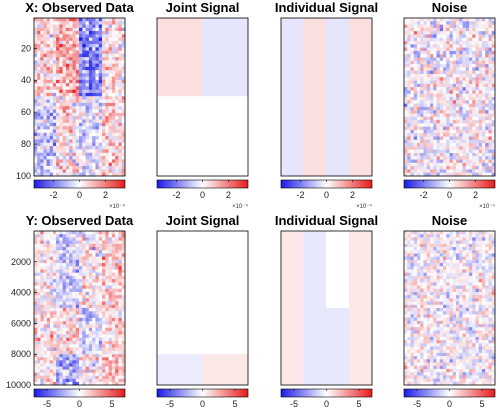  What do you see at coordinates (361, 270) in the screenshot?
I see `heat-block` at bounding box center [361, 270].